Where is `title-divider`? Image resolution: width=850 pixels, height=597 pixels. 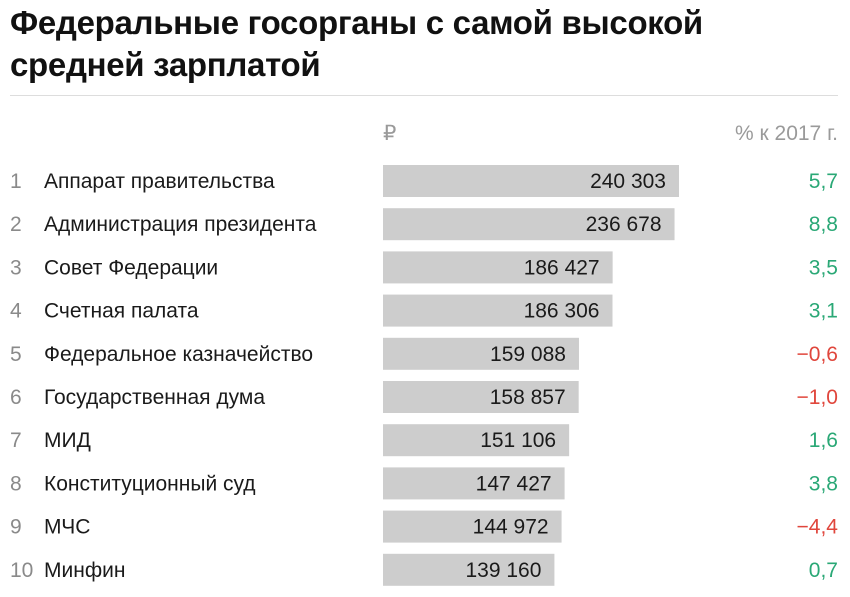
title-divider is located at coordinates (424, 95).